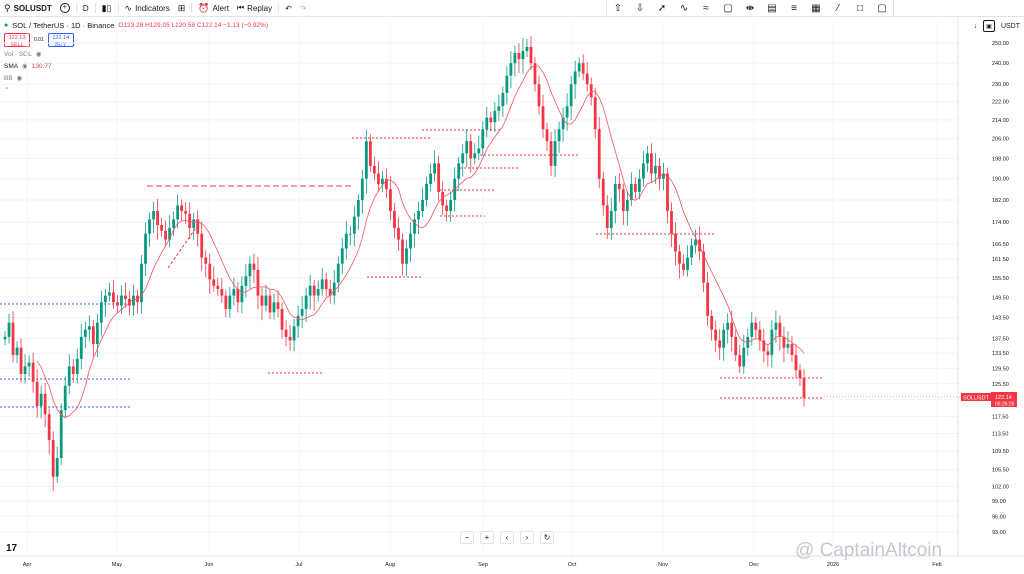 The width and height of the screenshot is (1024, 574). I want to click on interval-label: D, so click(85, 8).